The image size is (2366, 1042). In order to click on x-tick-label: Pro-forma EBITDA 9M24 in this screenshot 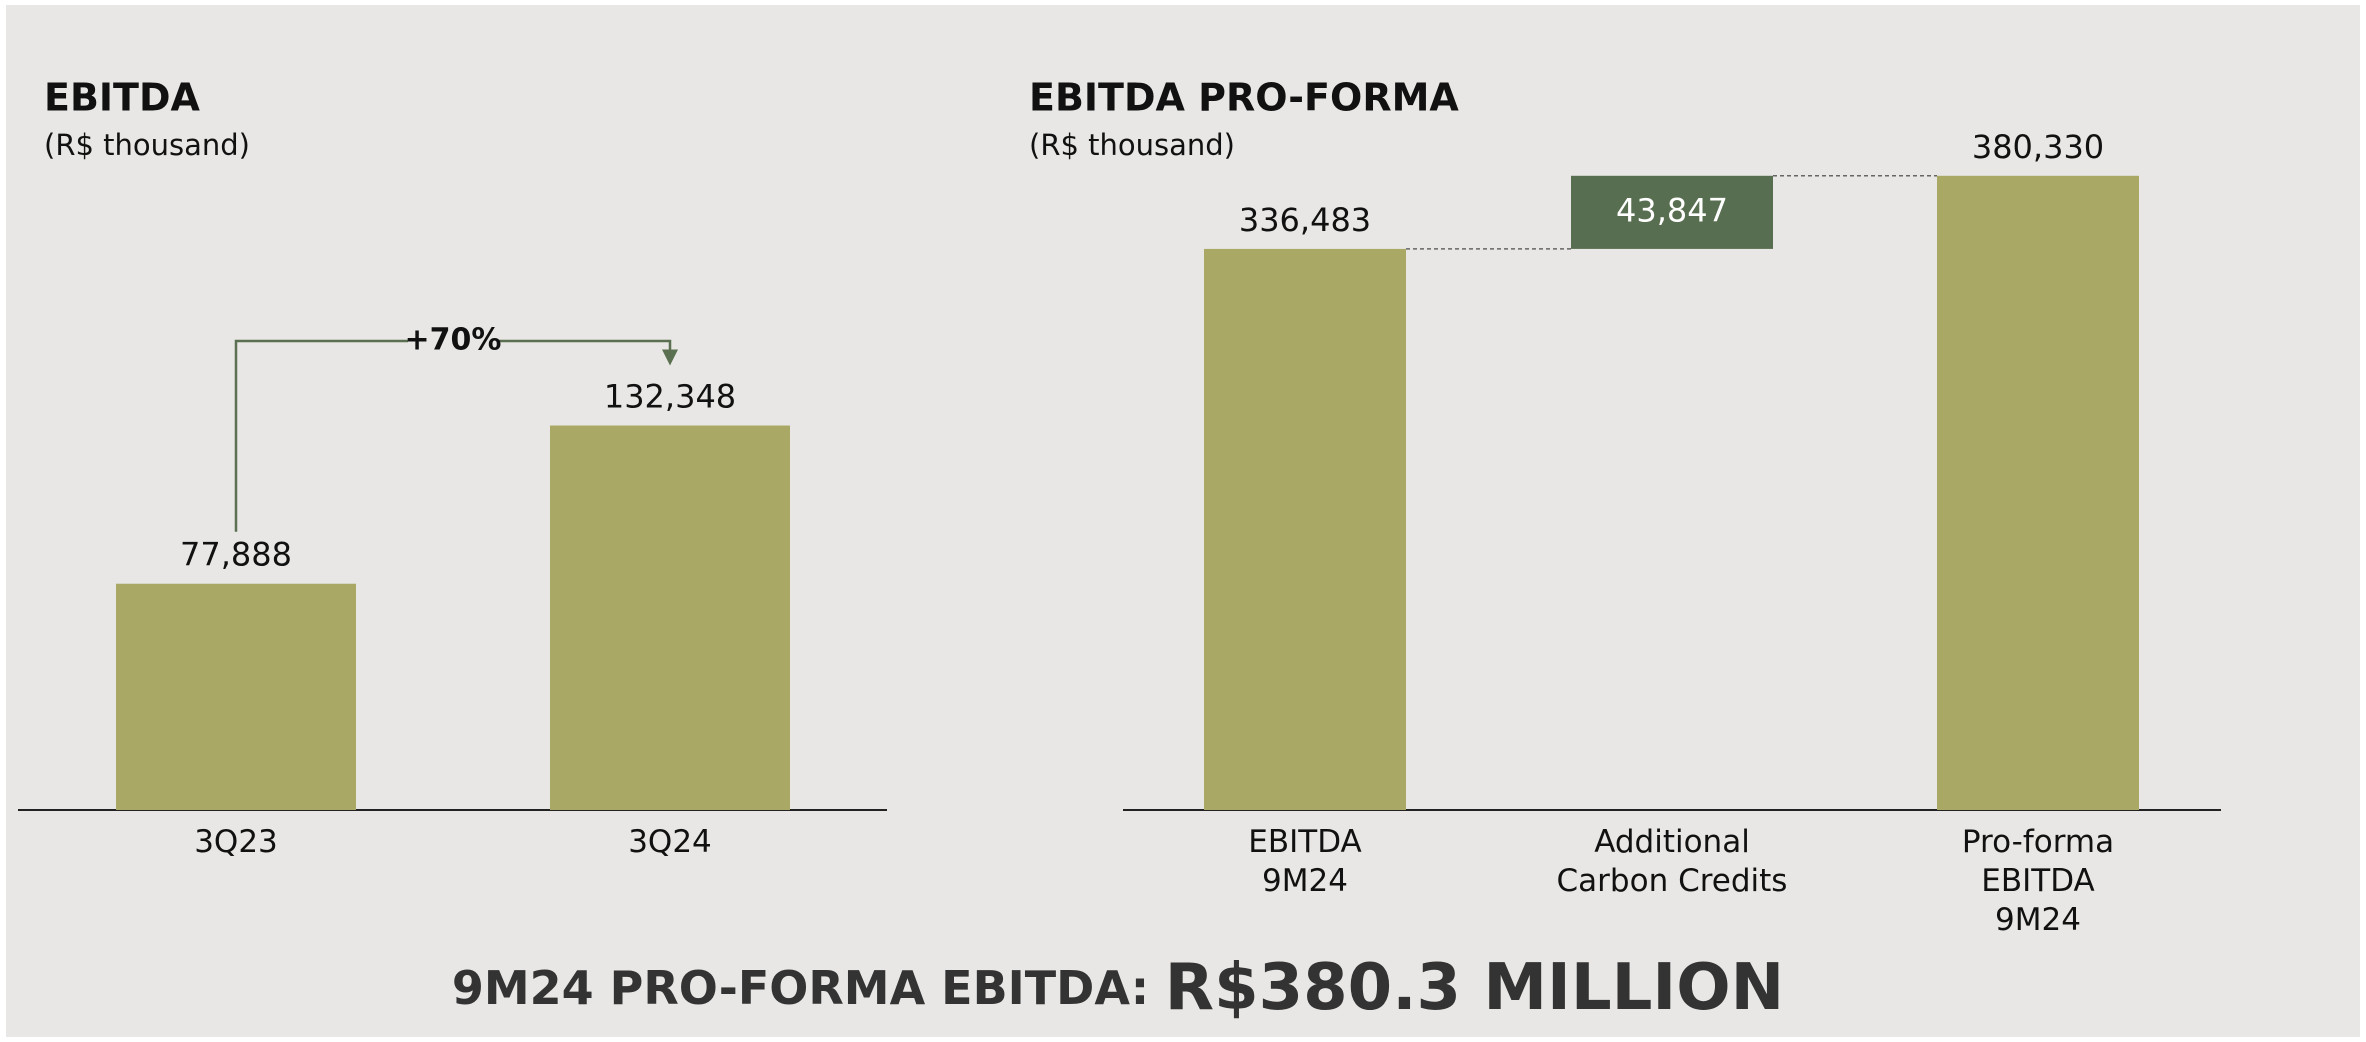, I will do `click(2038, 881)`.